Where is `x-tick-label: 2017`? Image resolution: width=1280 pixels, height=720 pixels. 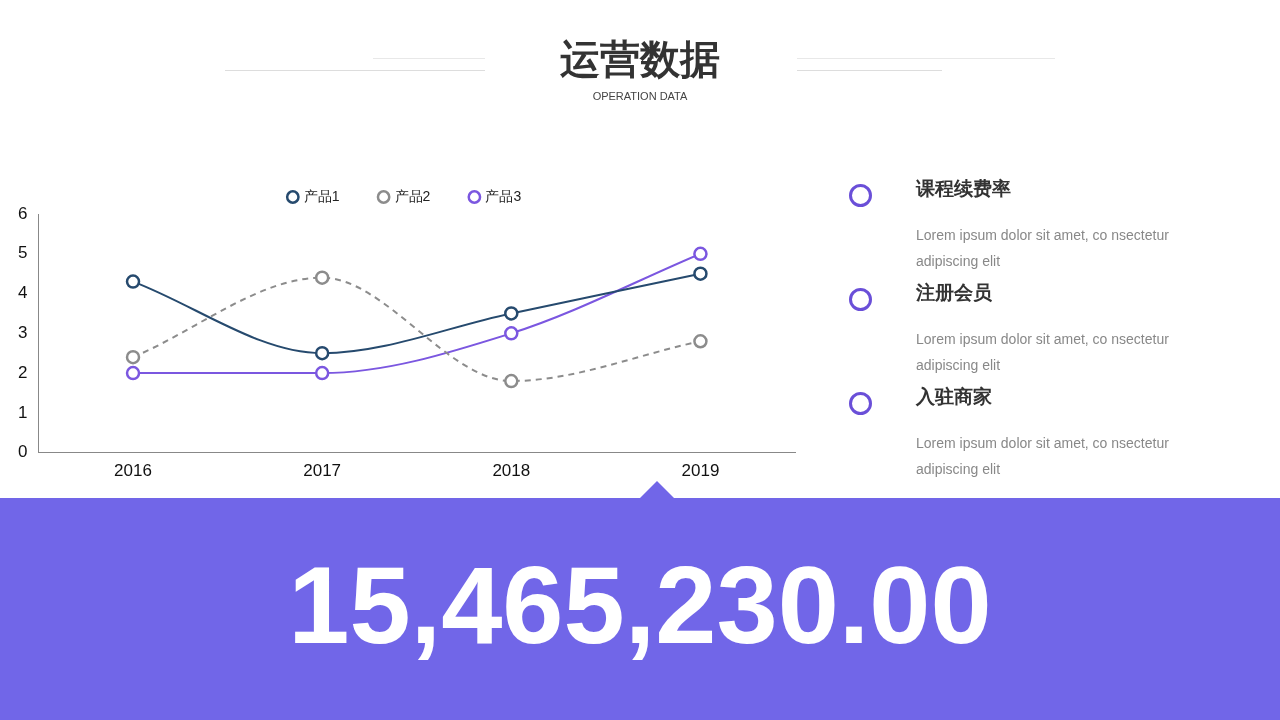
x-tick-label: 2017 is located at coordinates (322, 471).